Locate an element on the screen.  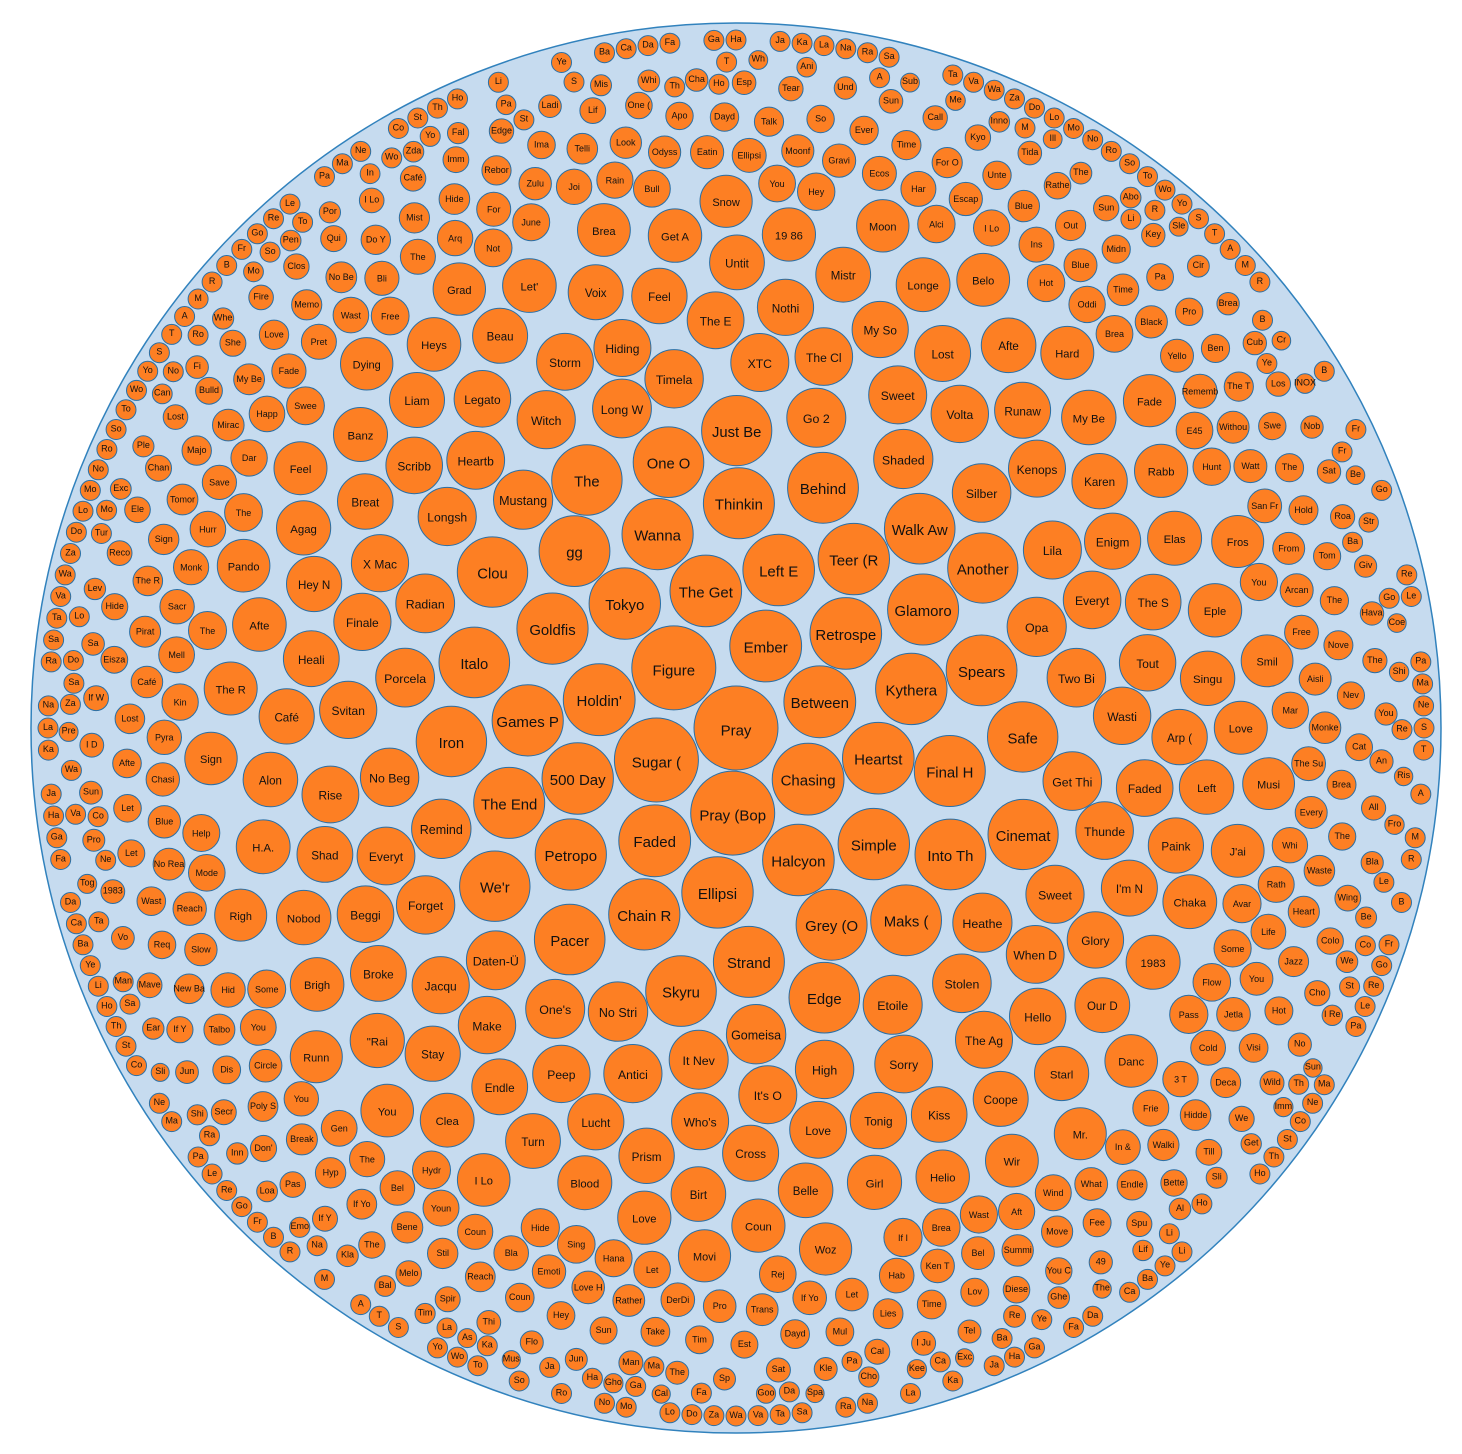
bubble: Jazz is located at coordinates (1294, 962).